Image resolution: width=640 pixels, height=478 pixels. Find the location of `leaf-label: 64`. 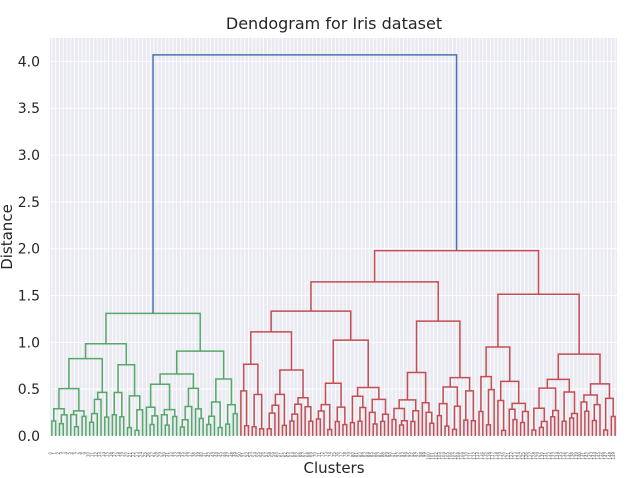

leaf-label: 64 is located at coordinates (292, 455).